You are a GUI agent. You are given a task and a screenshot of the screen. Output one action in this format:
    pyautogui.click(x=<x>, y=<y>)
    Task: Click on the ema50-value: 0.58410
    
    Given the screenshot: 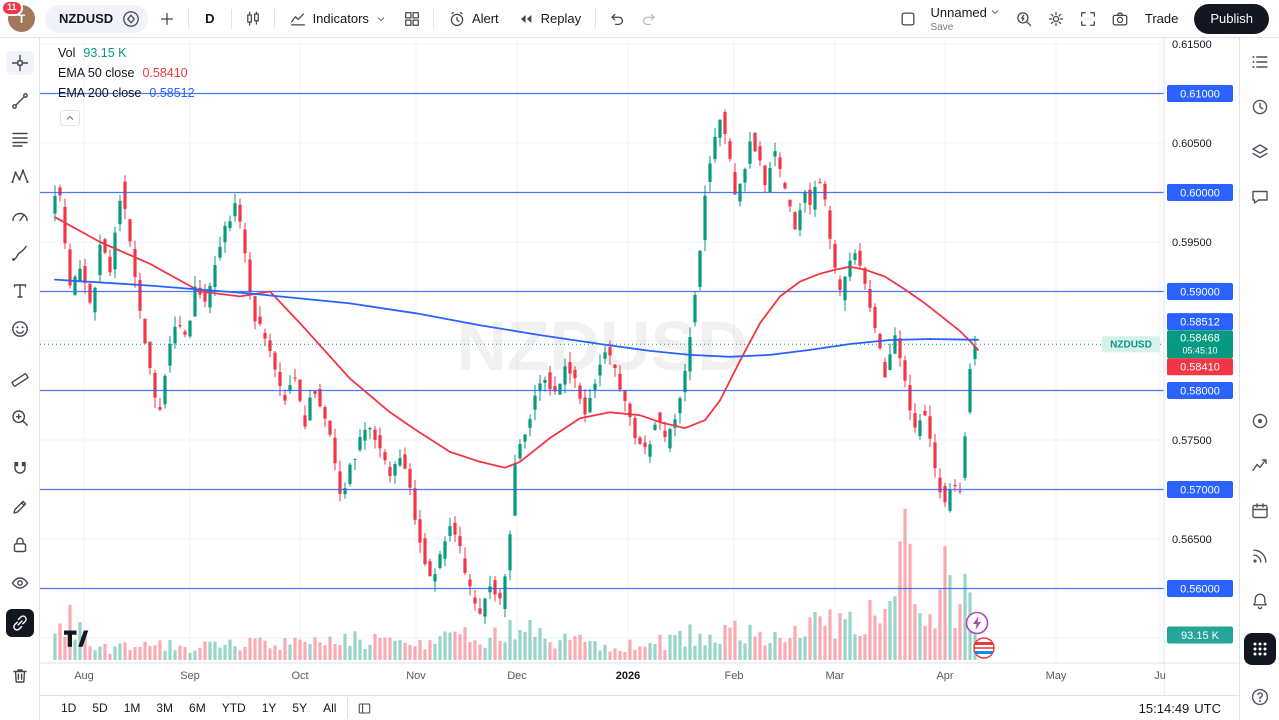 What is the action you would take?
    pyautogui.click(x=165, y=73)
    